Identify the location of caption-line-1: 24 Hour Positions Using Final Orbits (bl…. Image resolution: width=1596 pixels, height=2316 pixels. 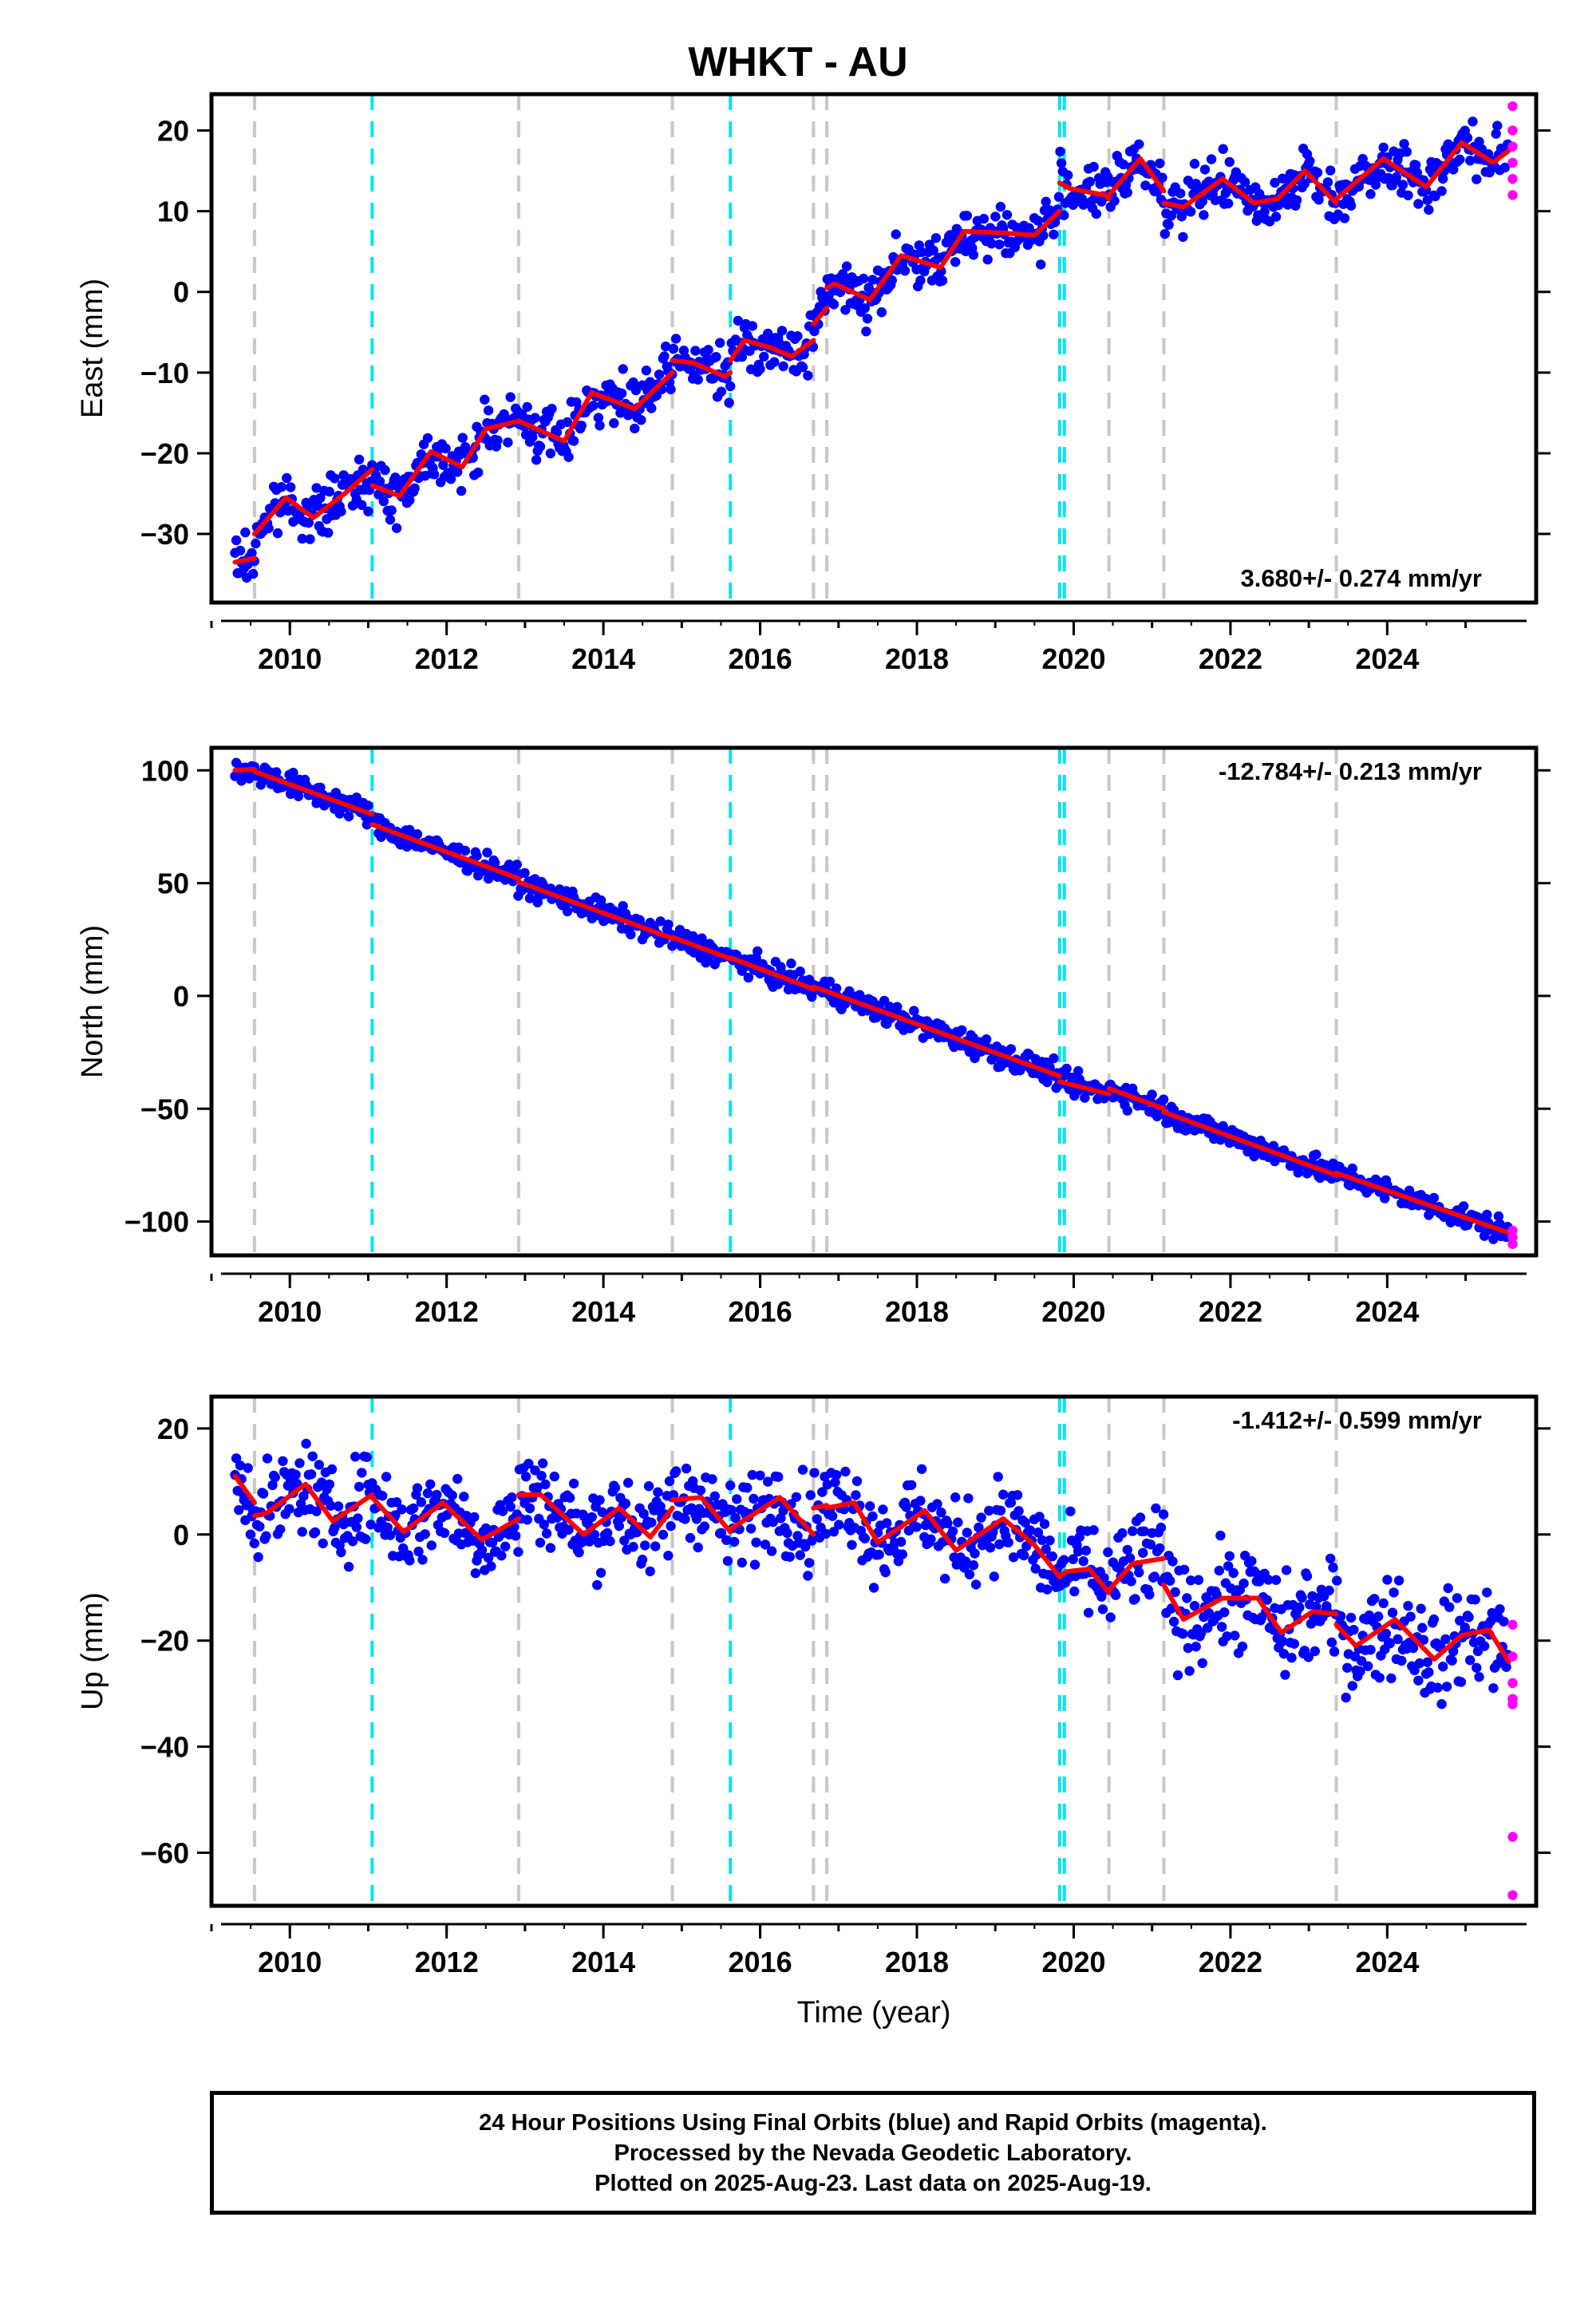
(873, 2122).